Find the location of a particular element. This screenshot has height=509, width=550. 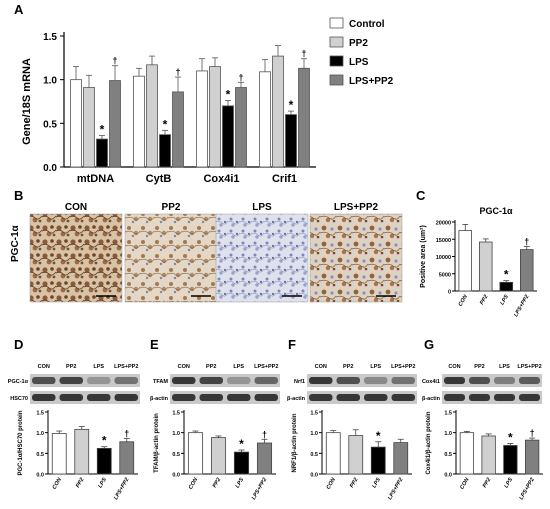

panel-label-a: A is located at coordinates (19, 9).